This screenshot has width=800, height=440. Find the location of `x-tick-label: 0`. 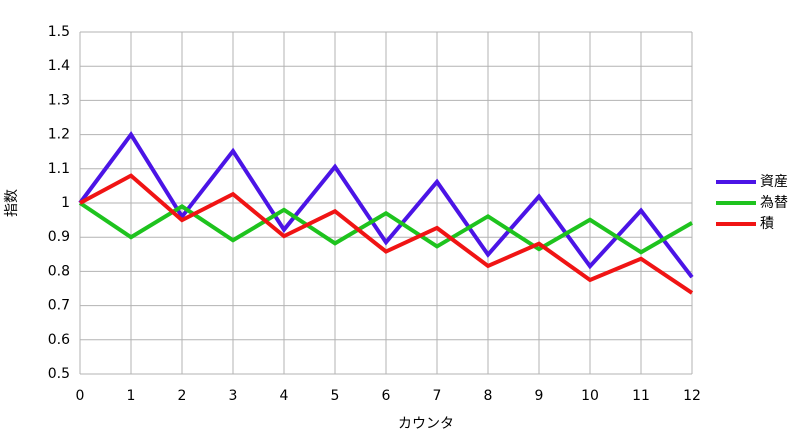

x-tick-label: 0 is located at coordinates (80, 396).